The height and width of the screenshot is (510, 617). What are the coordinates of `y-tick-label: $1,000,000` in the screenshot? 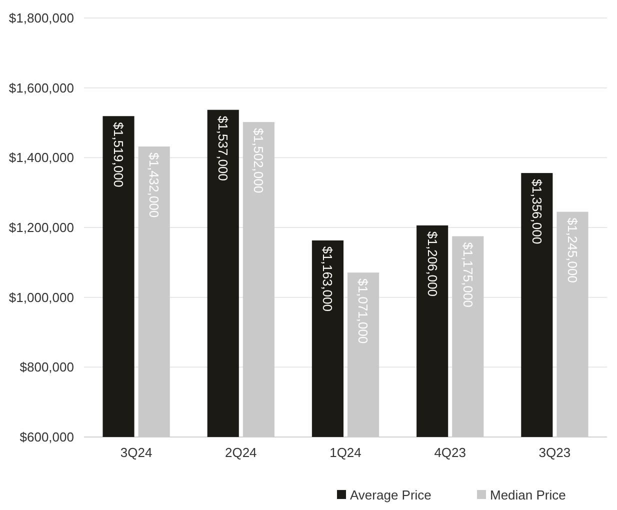 It's located at (41, 297).